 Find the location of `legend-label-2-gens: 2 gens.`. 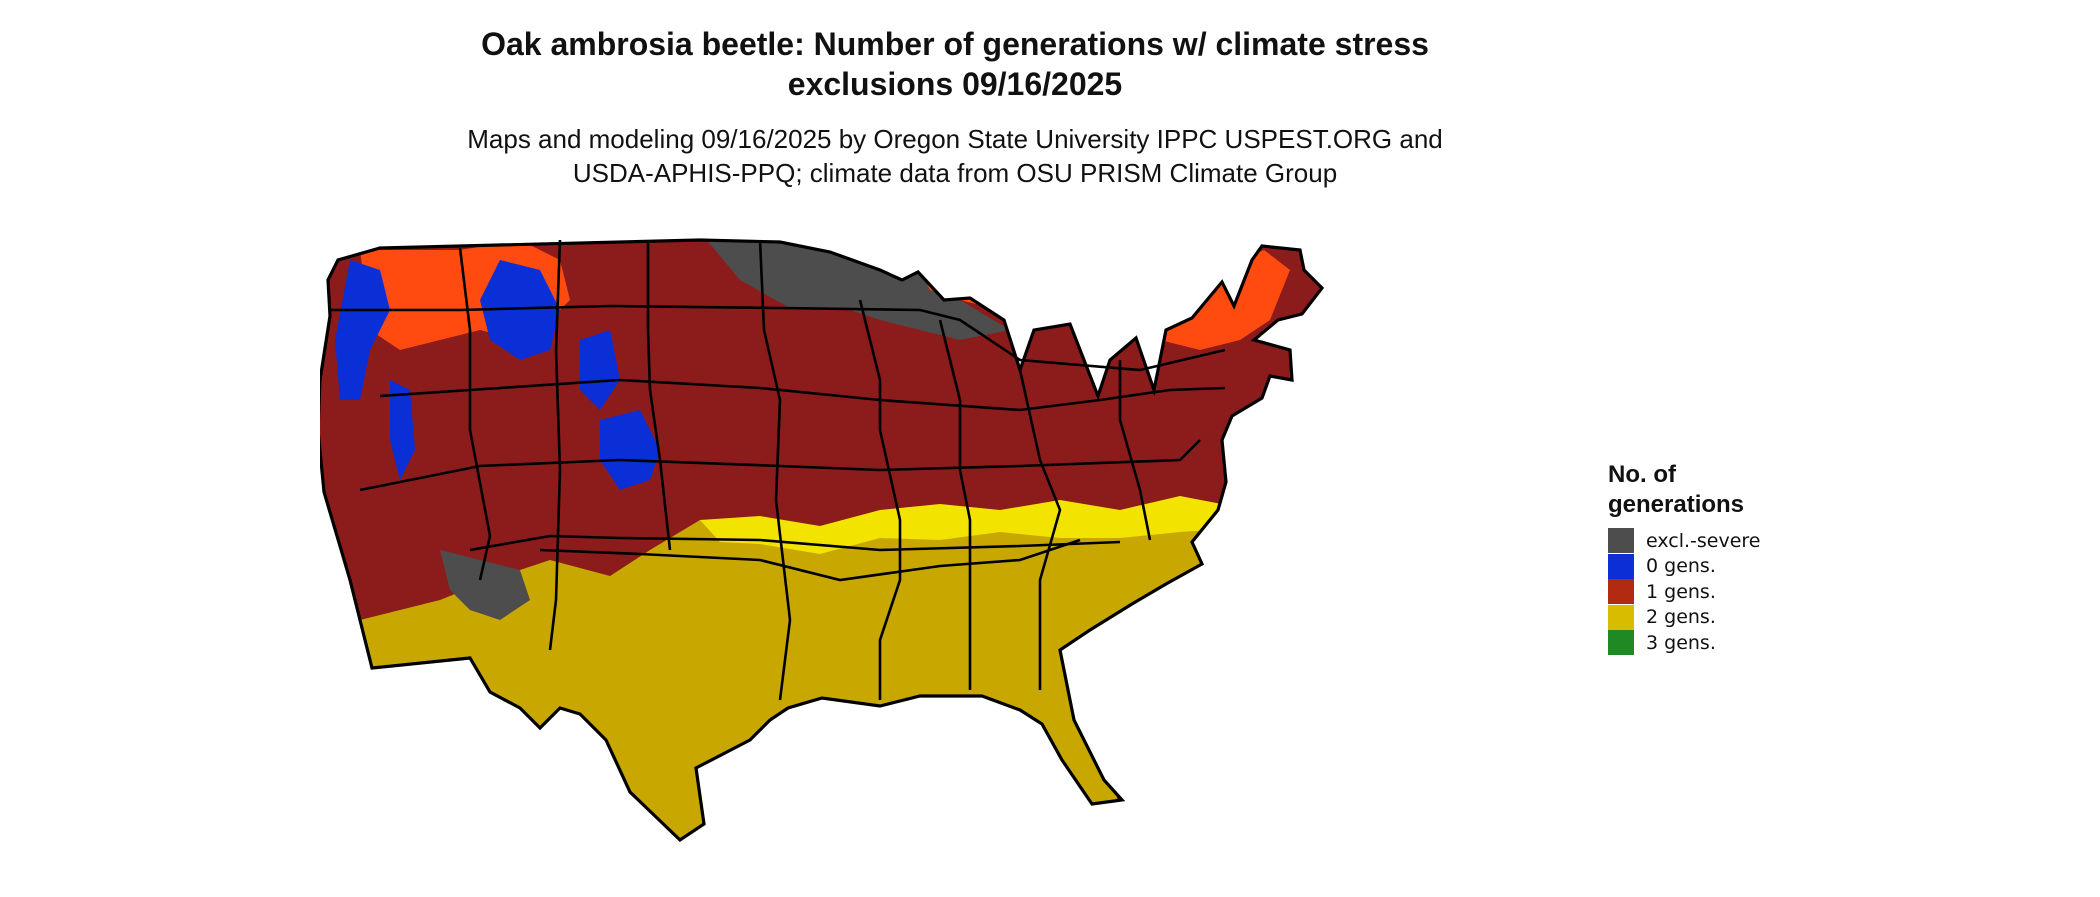

legend-label-2-gens: 2 gens. is located at coordinates (1681, 617).